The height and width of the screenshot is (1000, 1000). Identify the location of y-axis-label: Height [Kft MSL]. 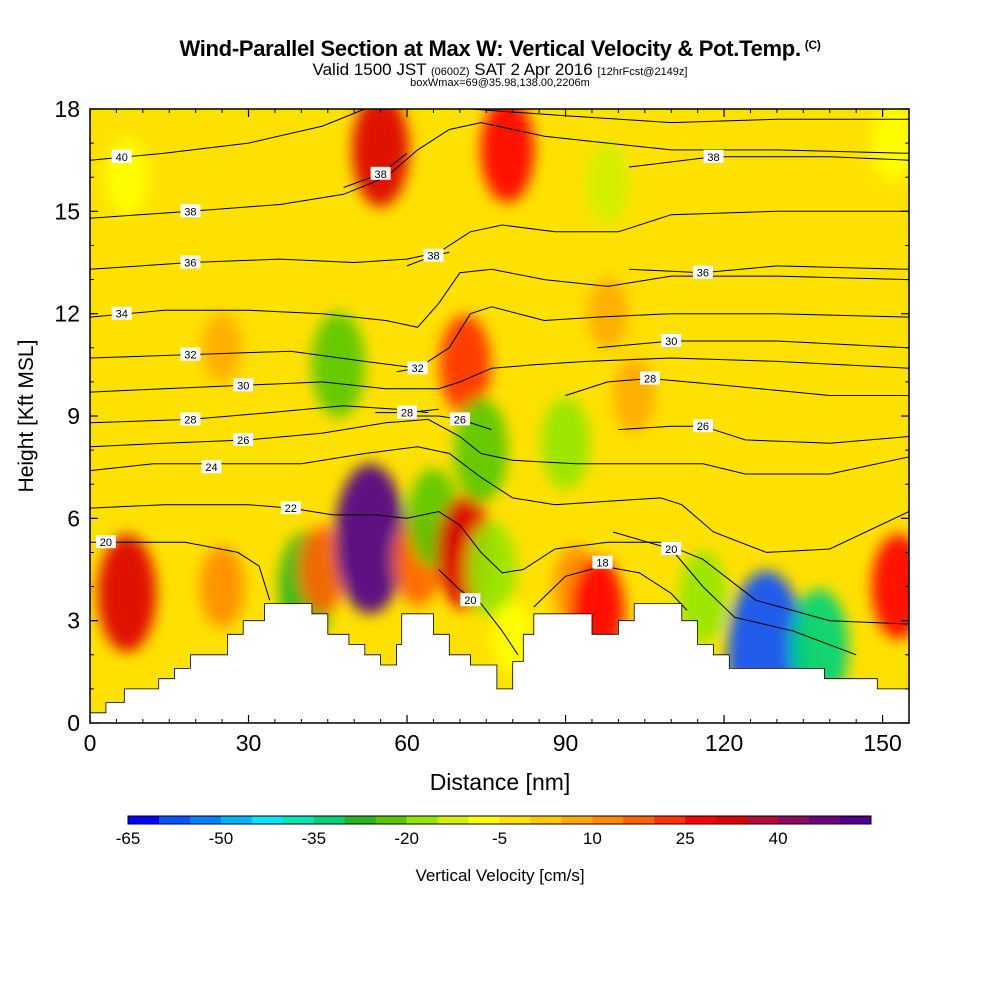
(26, 416).